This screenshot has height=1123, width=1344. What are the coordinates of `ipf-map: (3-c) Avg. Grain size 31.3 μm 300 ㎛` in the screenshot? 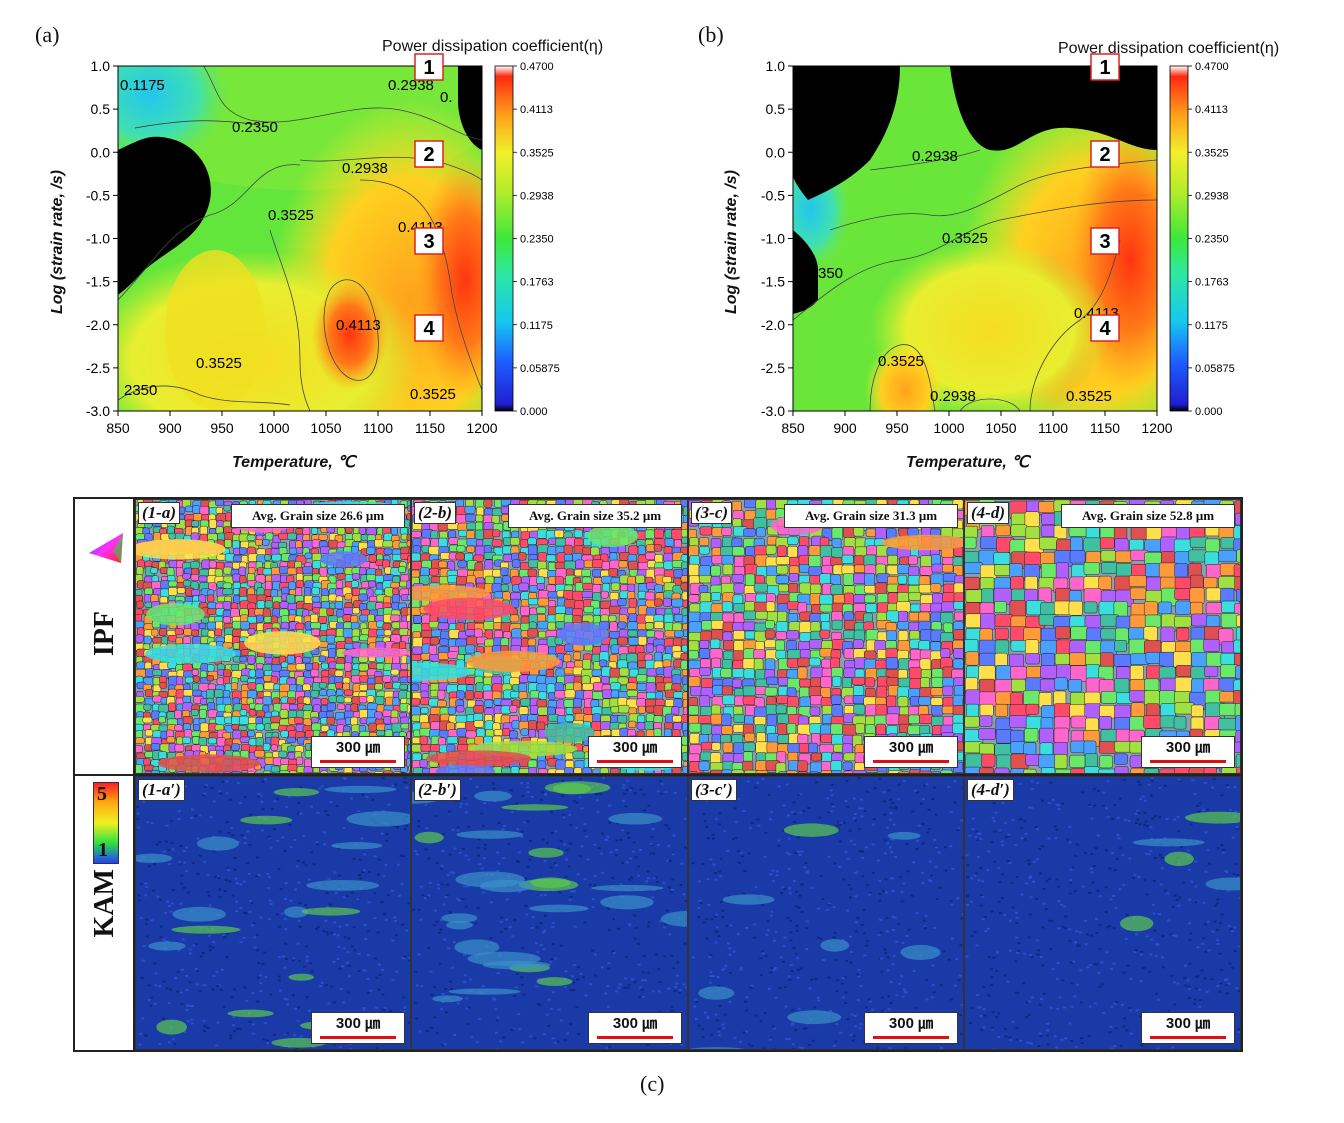 It's located at (826, 636).